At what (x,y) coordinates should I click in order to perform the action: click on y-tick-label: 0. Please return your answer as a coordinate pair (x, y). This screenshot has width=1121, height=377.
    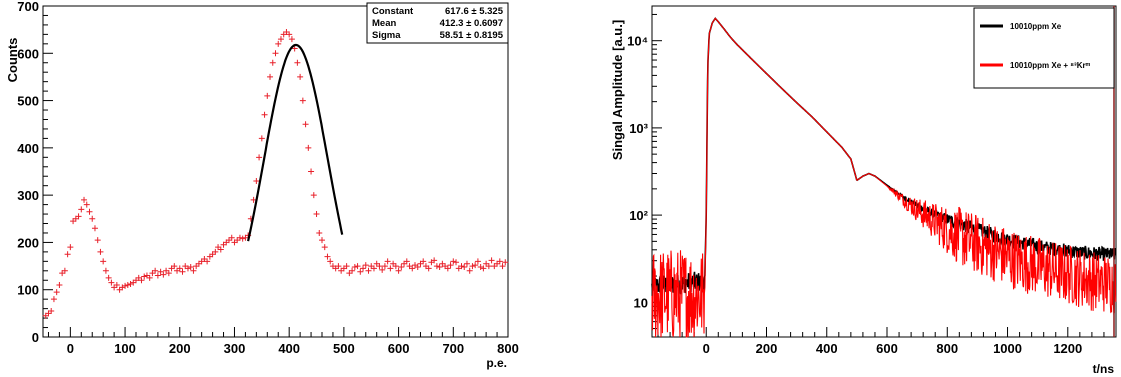
    Looking at the image, I should click on (35, 337).